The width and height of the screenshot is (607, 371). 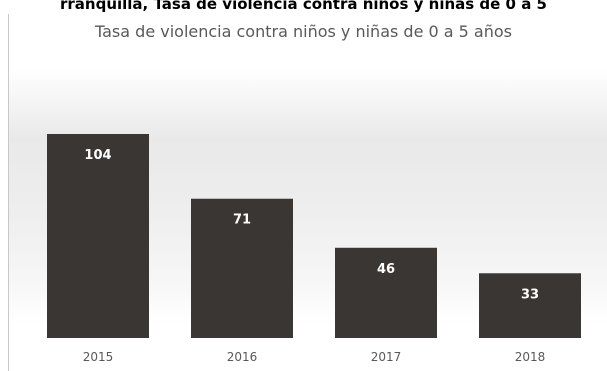 I want to click on data-label-2015: 104, so click(x=97, y=155).